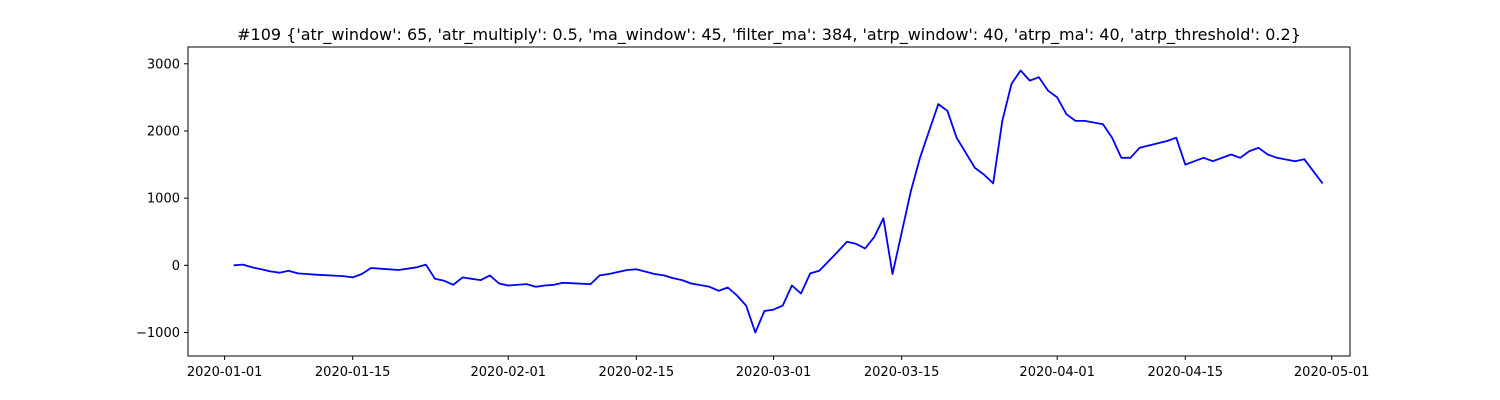 This screenshot has height=400, width=1500. What do you see at coordinates (353, 372) in the screenshot?
I see `x-tick-label: 2020-01-15` at bounding box center [353, 372].